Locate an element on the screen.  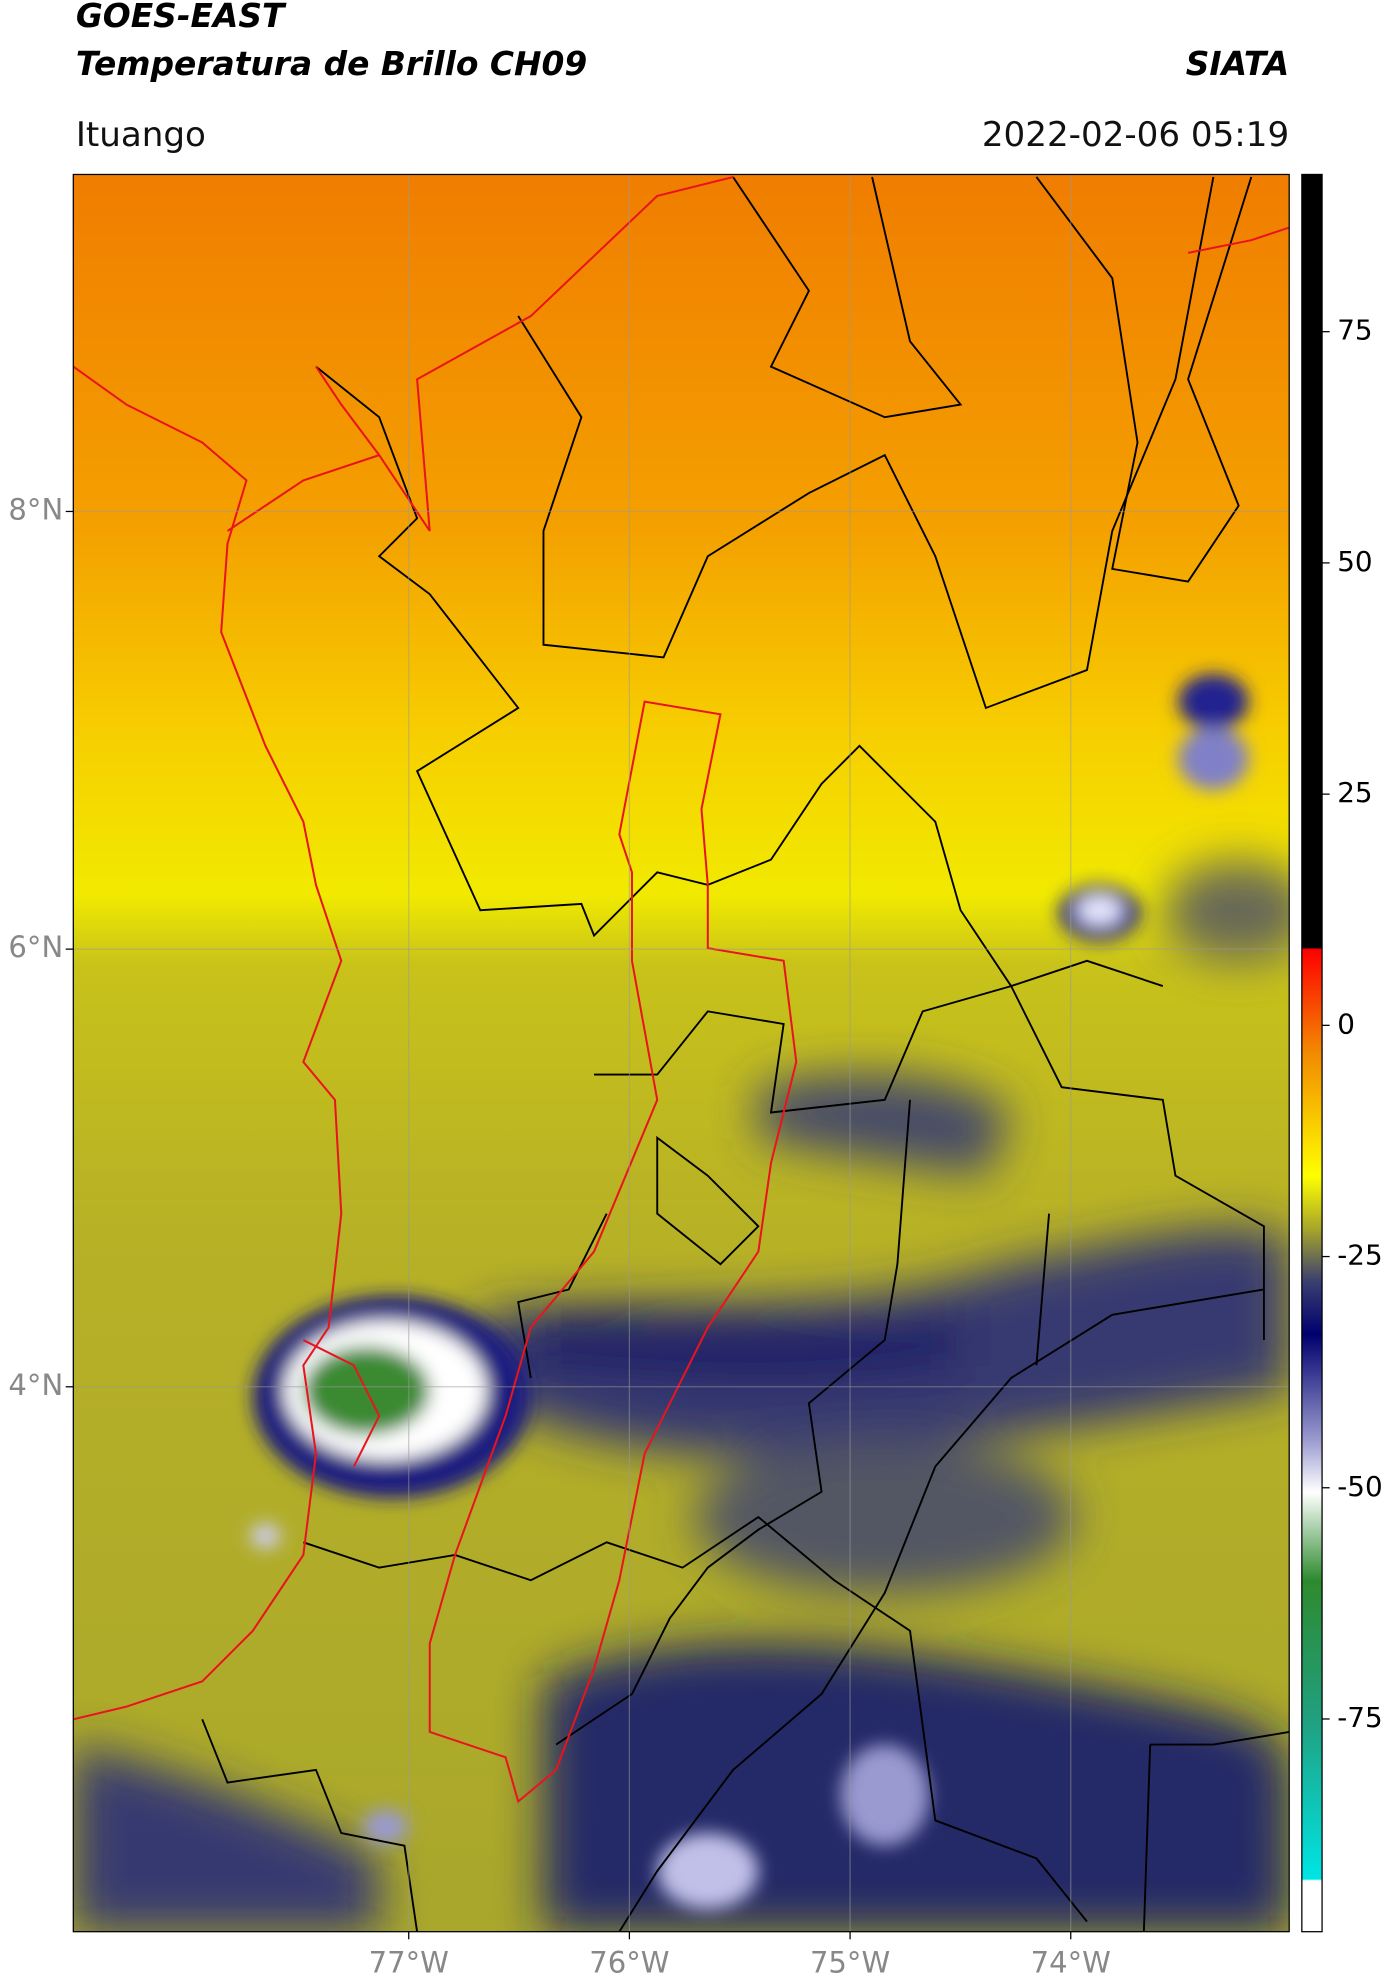
colorbar-tick-label: -50 is located at coordinates (1359, 1486).